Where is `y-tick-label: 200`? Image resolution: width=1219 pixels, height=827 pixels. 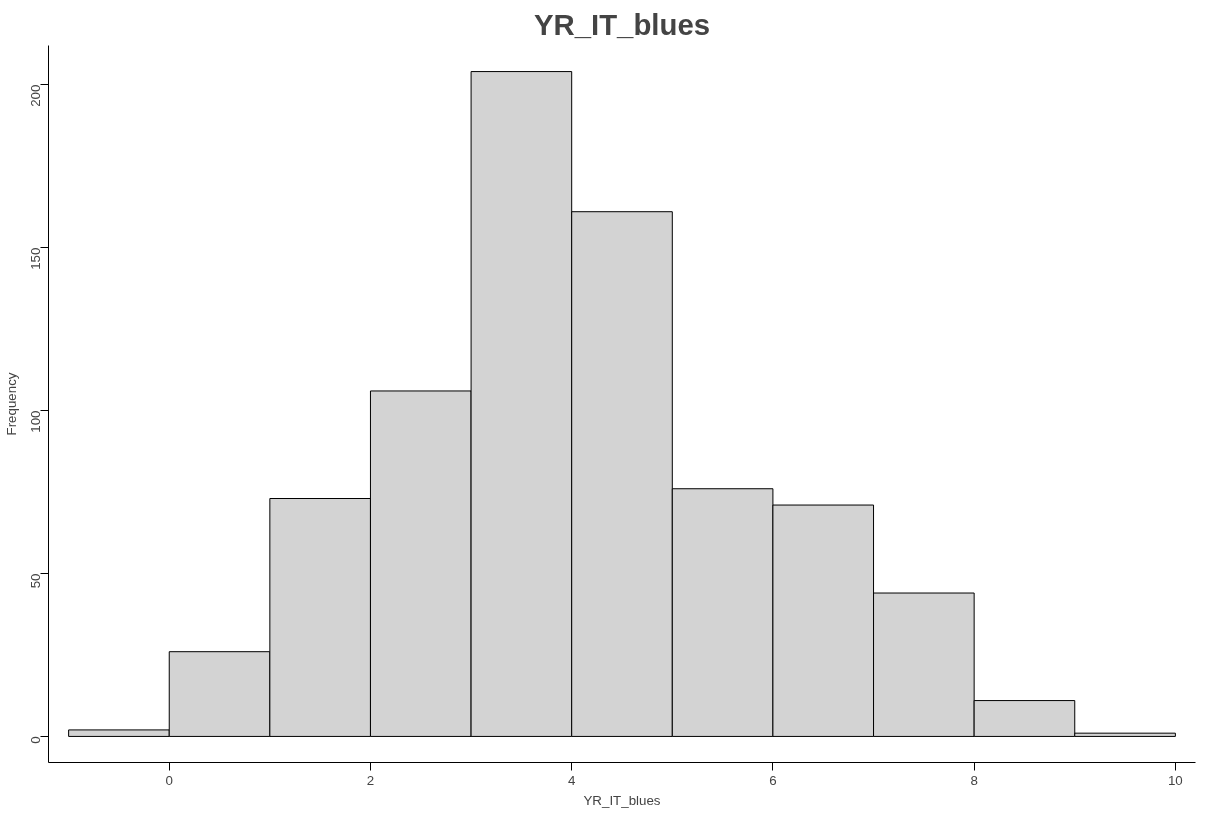 y-tick-label: 200 is located at coordinates (35, 95).